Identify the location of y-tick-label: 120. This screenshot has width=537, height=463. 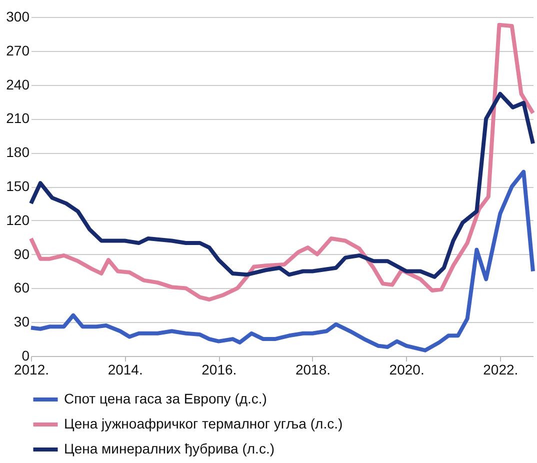
(18, 220).